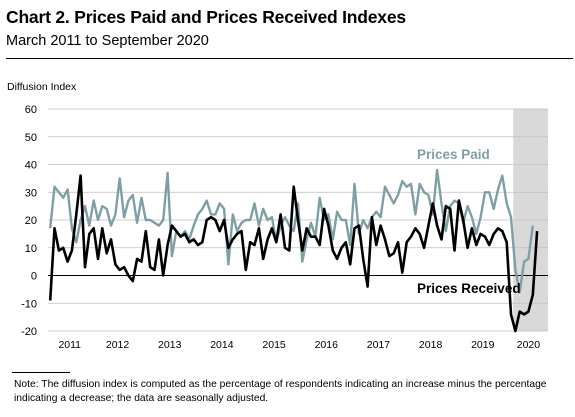 The width and height of the screenshot is (575, 417). What do you see at coordinates (379, 345) in the screenshot?
I see `x-tick-label: 2017` at bounding box center [379, 345].